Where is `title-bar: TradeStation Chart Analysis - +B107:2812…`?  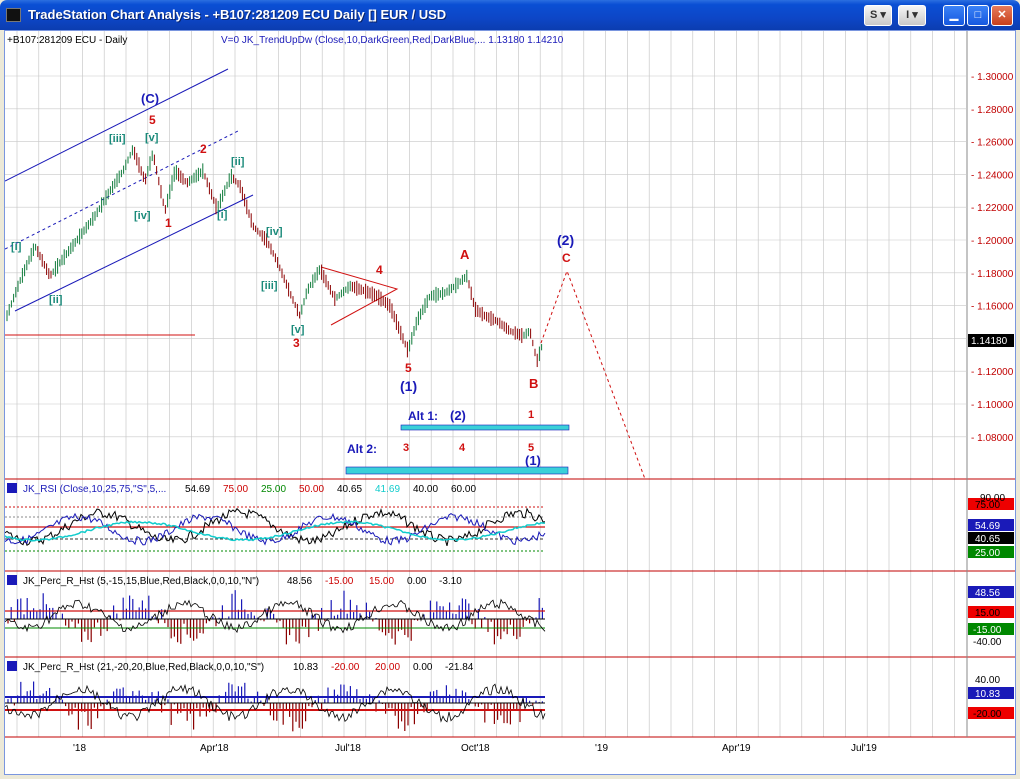
title-bar: TradeStation Chart Analysis - +B107:2812… is located at coordinates (510, 15).